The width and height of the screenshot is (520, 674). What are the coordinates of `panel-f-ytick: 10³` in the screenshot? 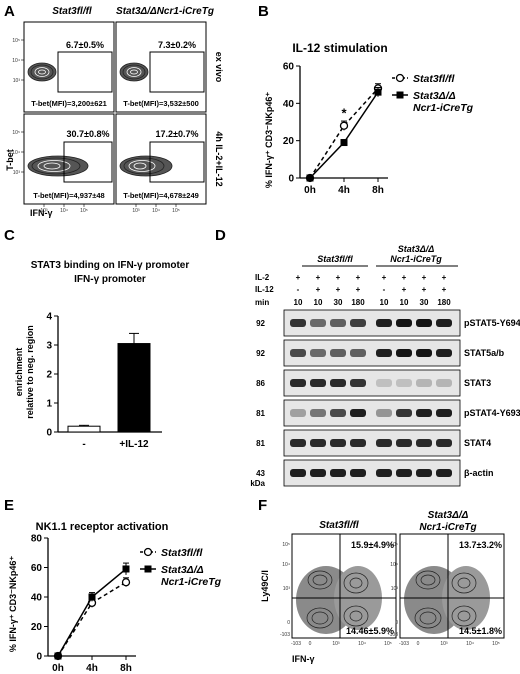 It's located at (395, 589).